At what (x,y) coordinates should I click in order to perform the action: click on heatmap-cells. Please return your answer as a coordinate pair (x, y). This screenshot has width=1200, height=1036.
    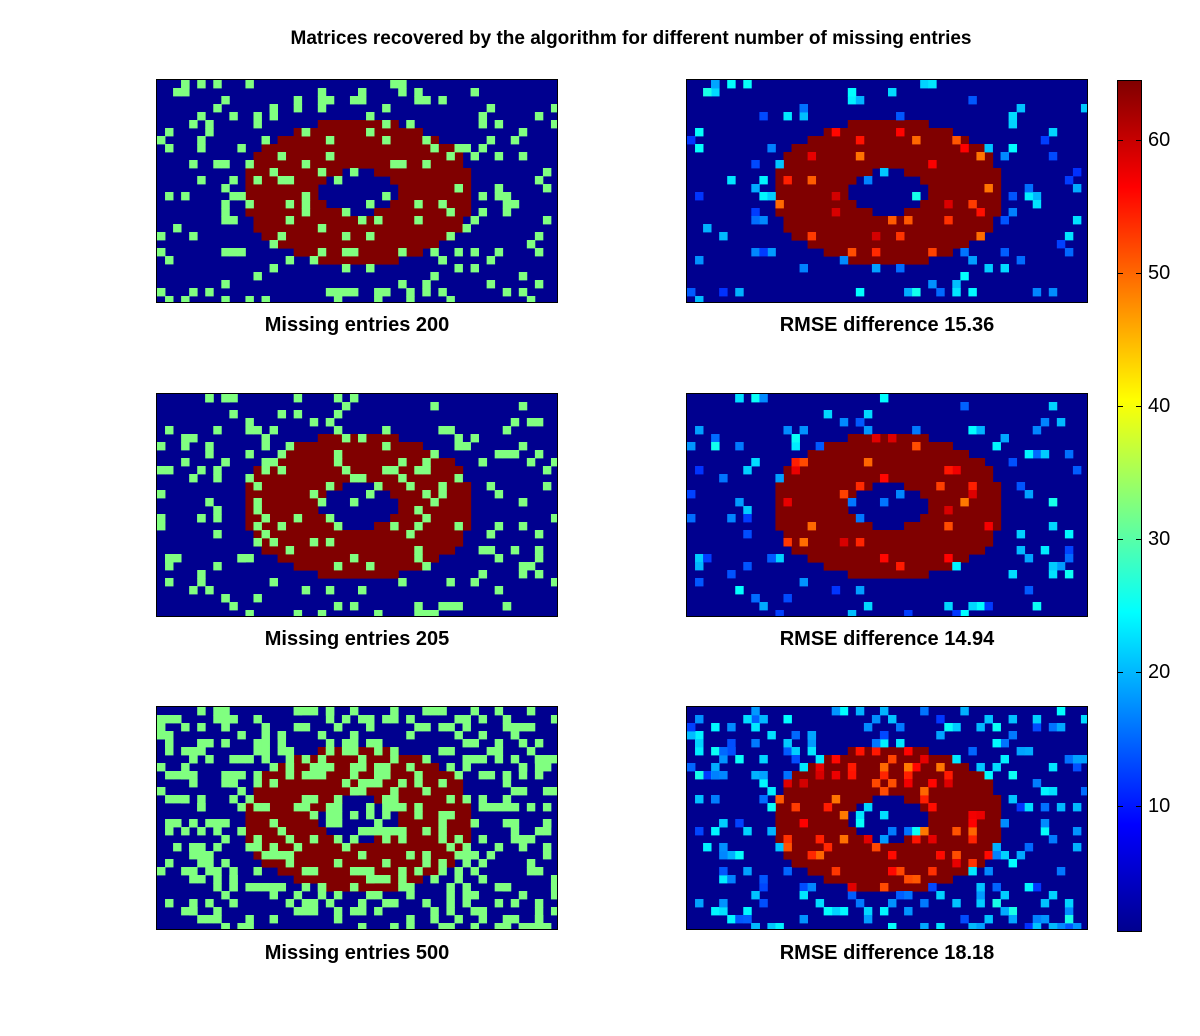
    Looking at the image, I should click on (357, 191).